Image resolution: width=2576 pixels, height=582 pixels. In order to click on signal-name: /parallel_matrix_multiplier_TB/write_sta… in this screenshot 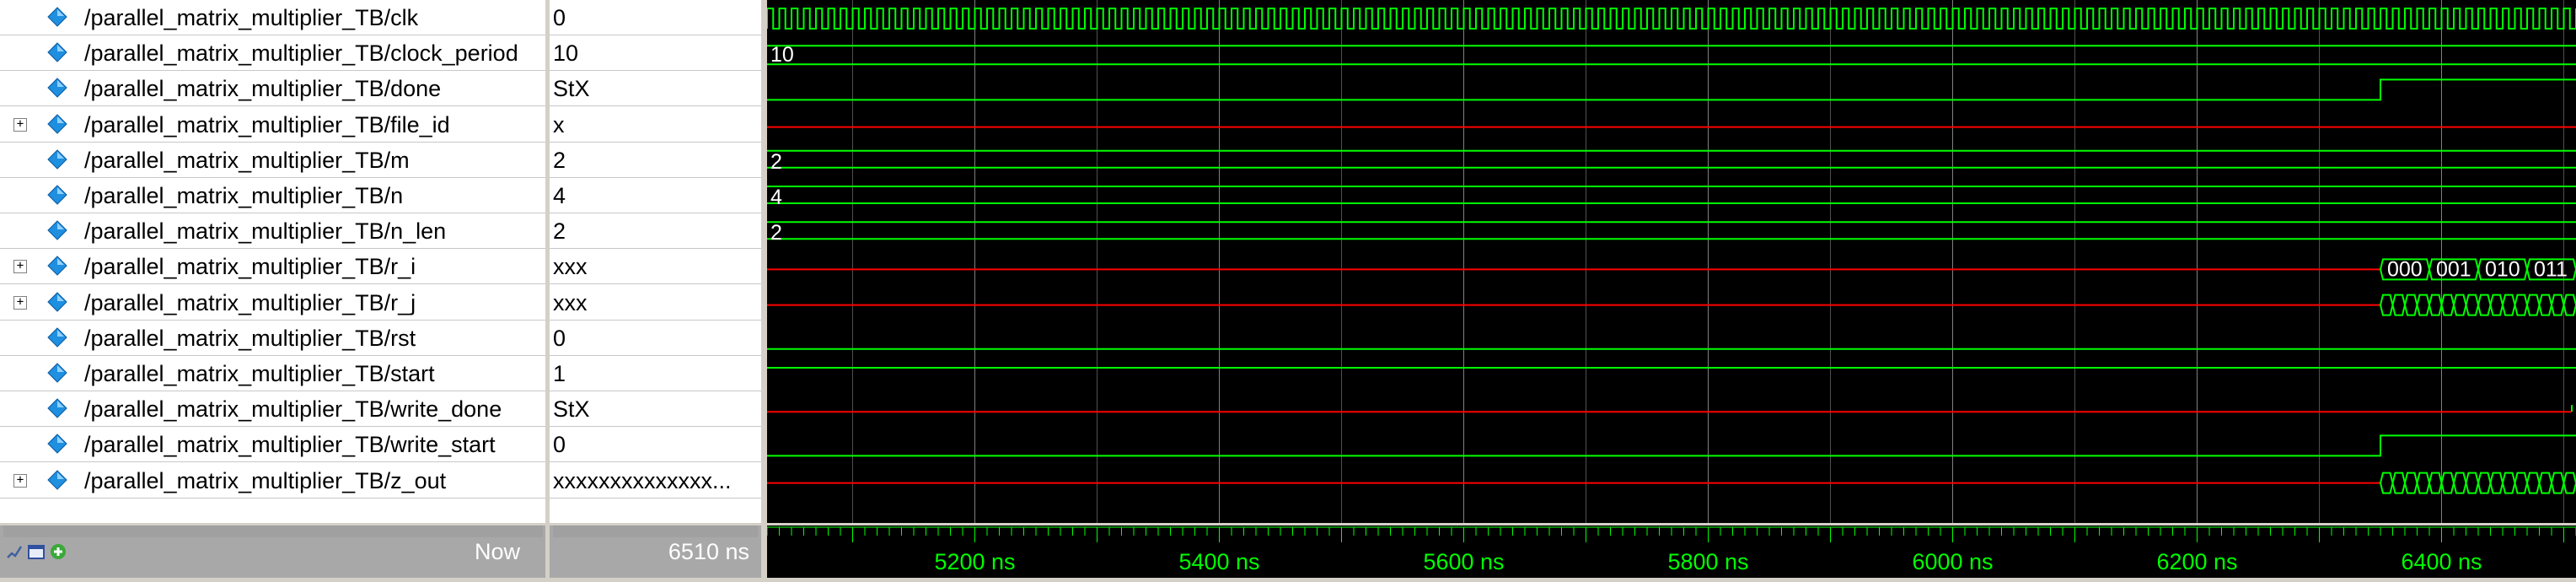, I will do `click(290, 445)`.